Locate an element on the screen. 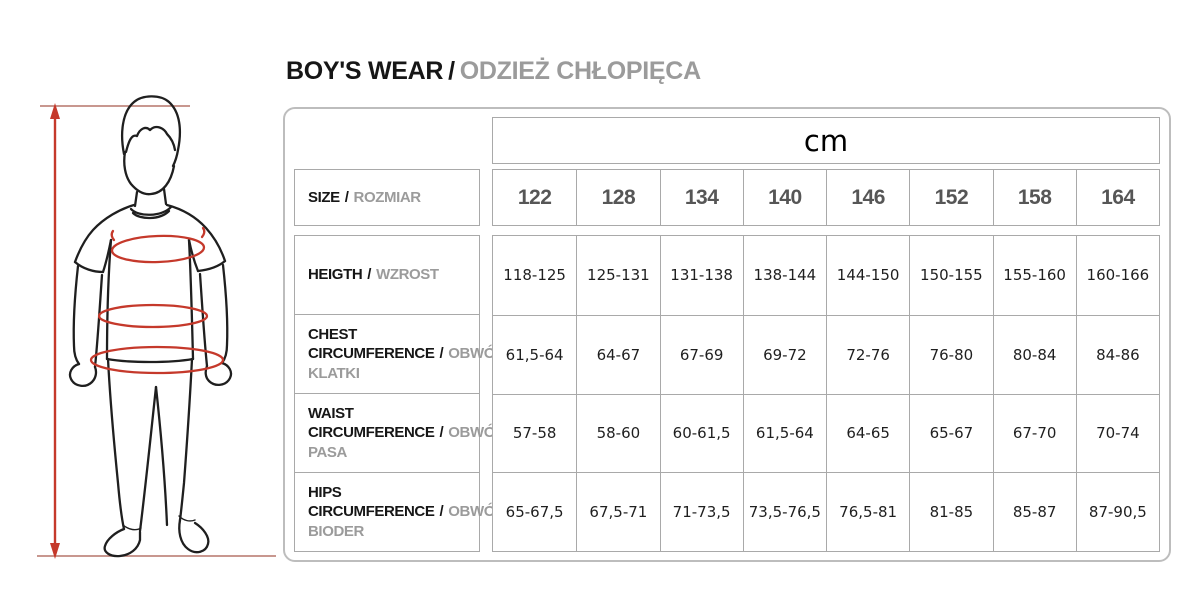 This screenshot has height=607, width=1200. unit-header-cell: cm is located at coordinates (826, 140).